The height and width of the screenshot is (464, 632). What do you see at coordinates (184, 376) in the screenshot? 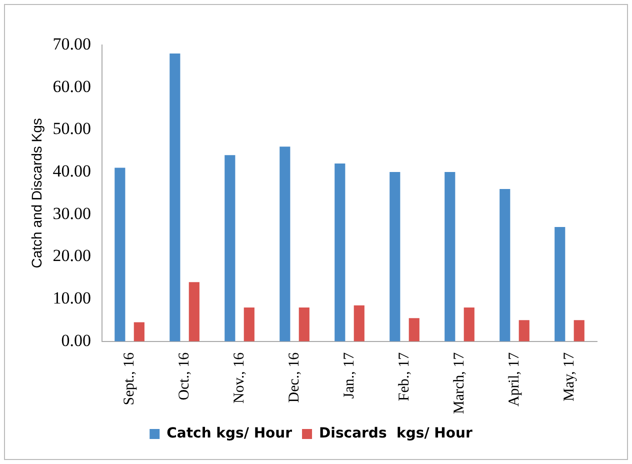
I see `x-tick-label: Oct., 16` at bounding box center [184, 376].